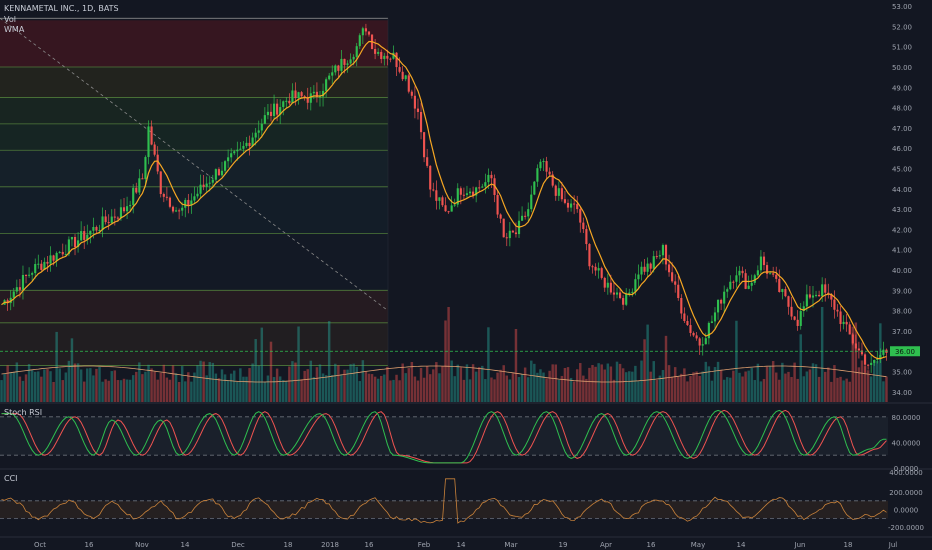 The width and height of the screenshot is (932, 550). What do you see at coordinates (902, 190) in the screenshot?
I see `price-tick-label: 44.00` at bounding box center [902, 190].